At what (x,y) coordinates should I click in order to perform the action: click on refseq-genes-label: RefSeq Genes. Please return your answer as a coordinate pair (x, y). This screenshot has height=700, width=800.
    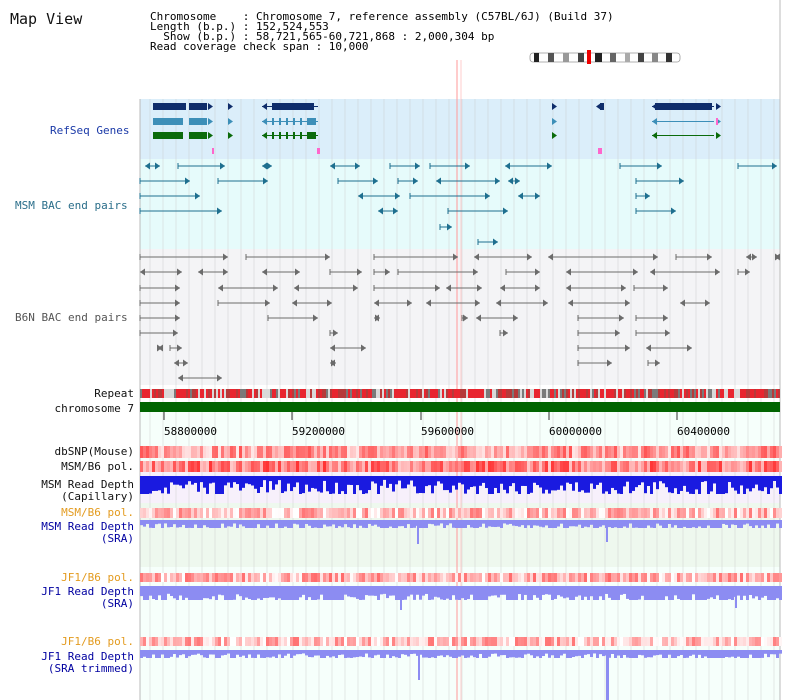
    Looking at the image, I should click on (90, 130).